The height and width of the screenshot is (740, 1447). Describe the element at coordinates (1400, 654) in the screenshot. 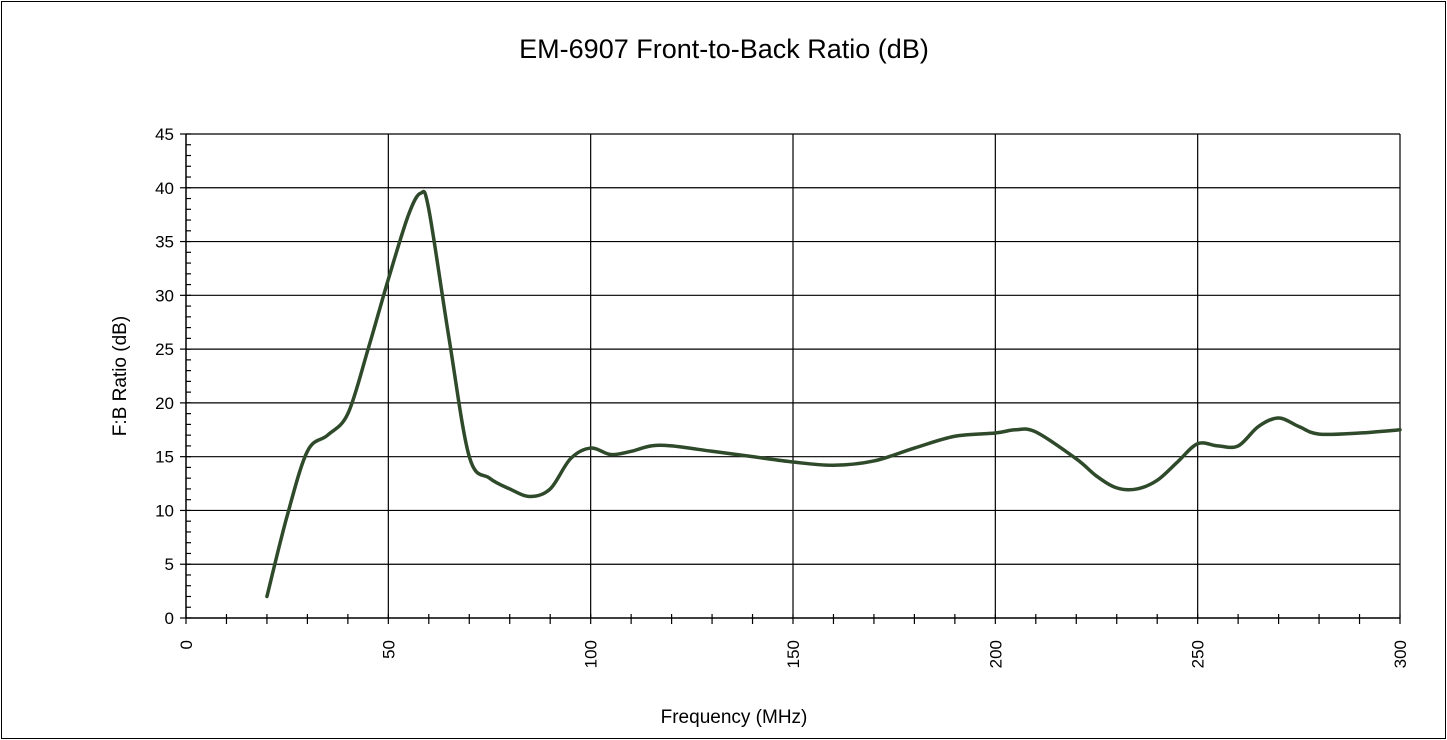

I see `x-tick-label: 300` at that location.